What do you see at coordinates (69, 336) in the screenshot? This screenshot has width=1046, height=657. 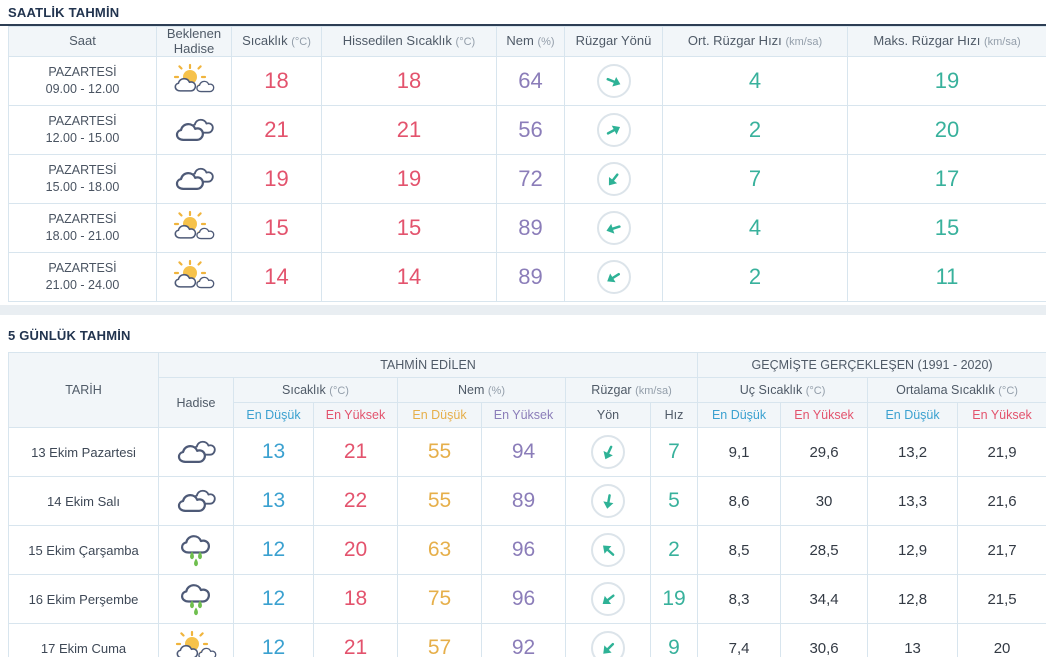 I see `daily-section-title: 5 GÜNLÜK TAHMİN` at bounding box center [69, 336].